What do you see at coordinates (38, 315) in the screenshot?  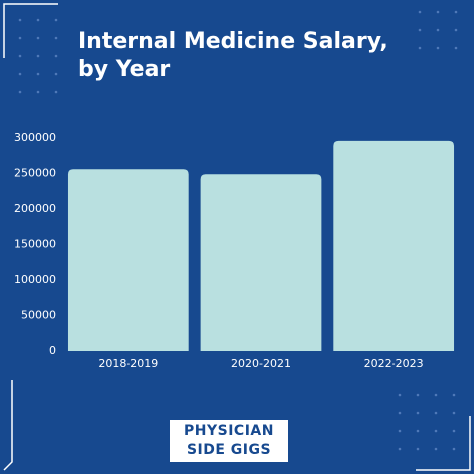 I see `y-tick-label: 50000` at bounding box center [38, 315].